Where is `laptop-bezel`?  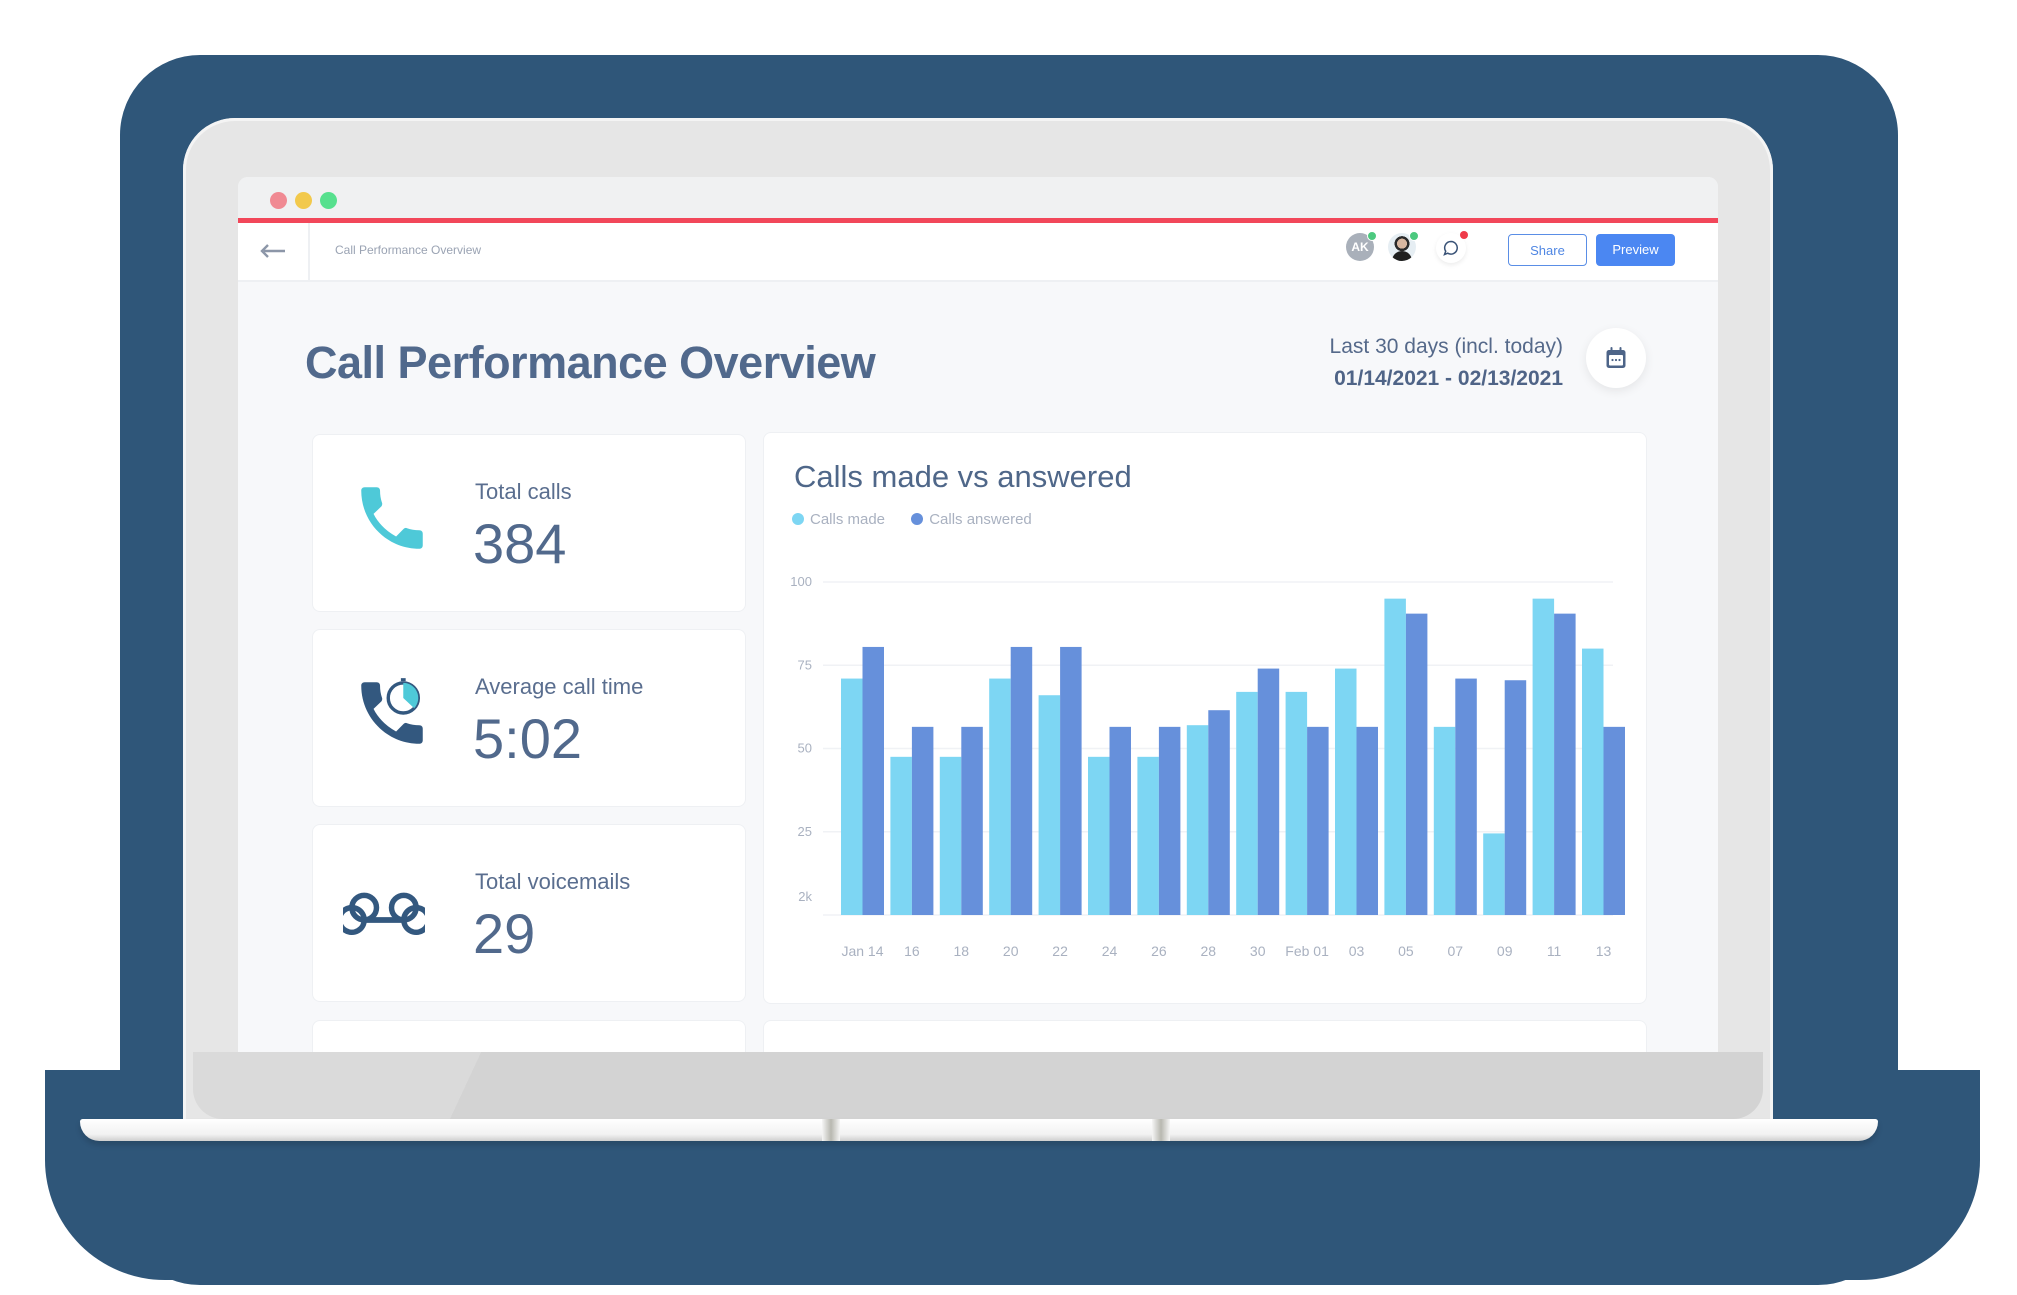 laptop-bezel is located at coordinates (978, 1085).